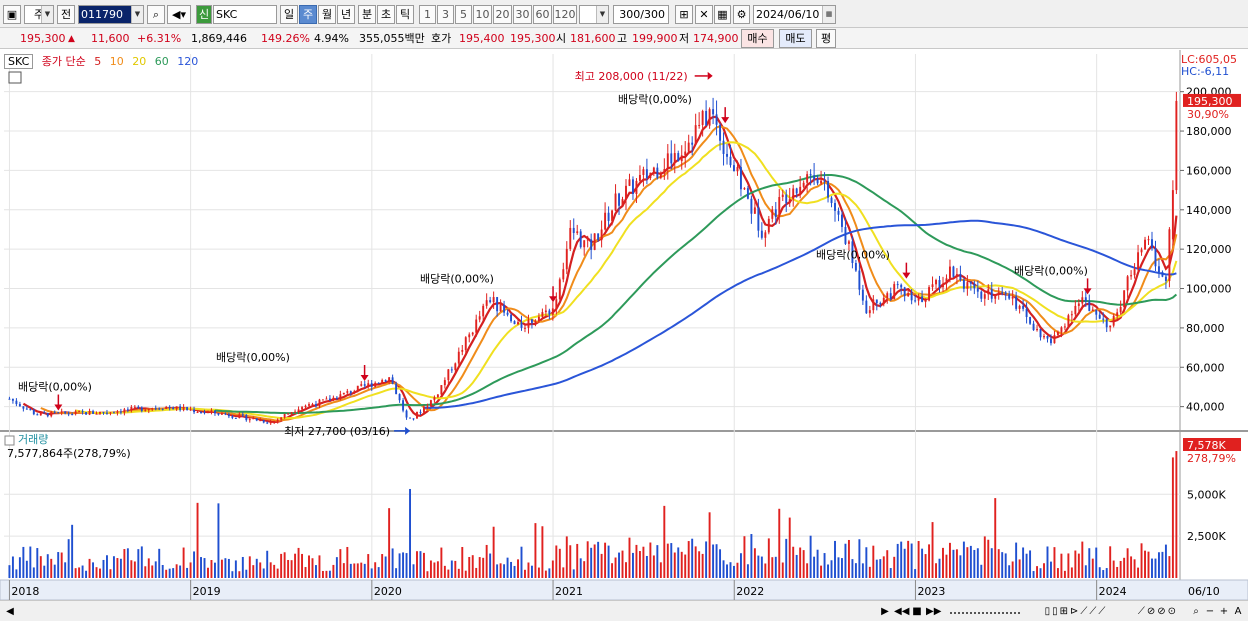  Describe the element at coordinates (985, 609) in the screenshot. I see `zoom-slider` at that location.